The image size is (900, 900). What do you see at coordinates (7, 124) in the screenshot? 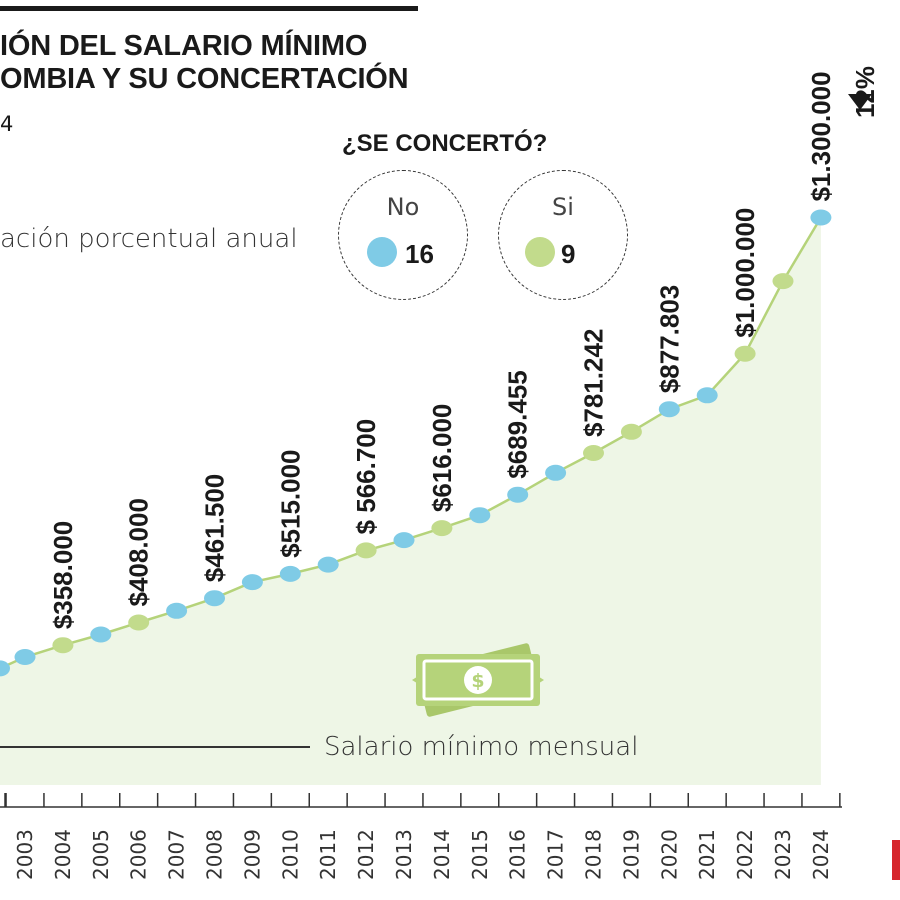
I see `chart-subtitle: 4` at bounding box center [7, 124].